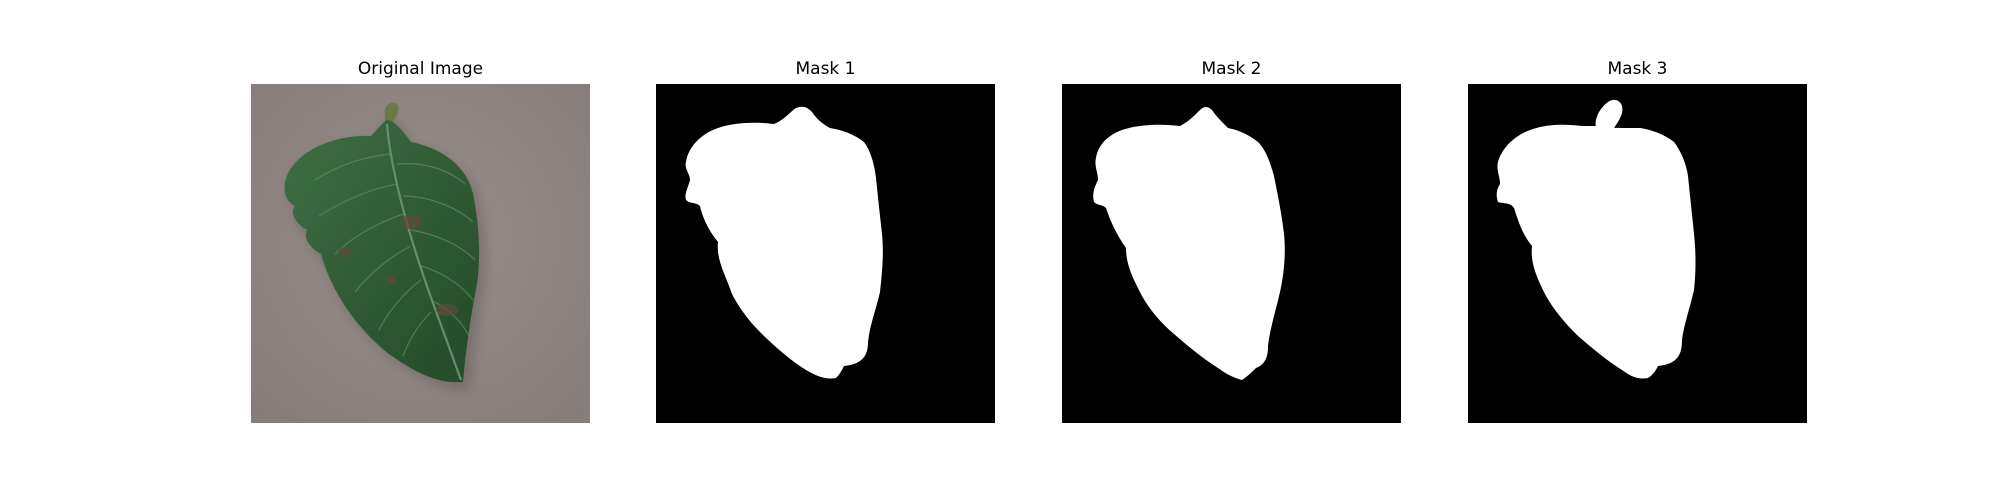  I want to click on mask-2-image, so click(1231, 253).